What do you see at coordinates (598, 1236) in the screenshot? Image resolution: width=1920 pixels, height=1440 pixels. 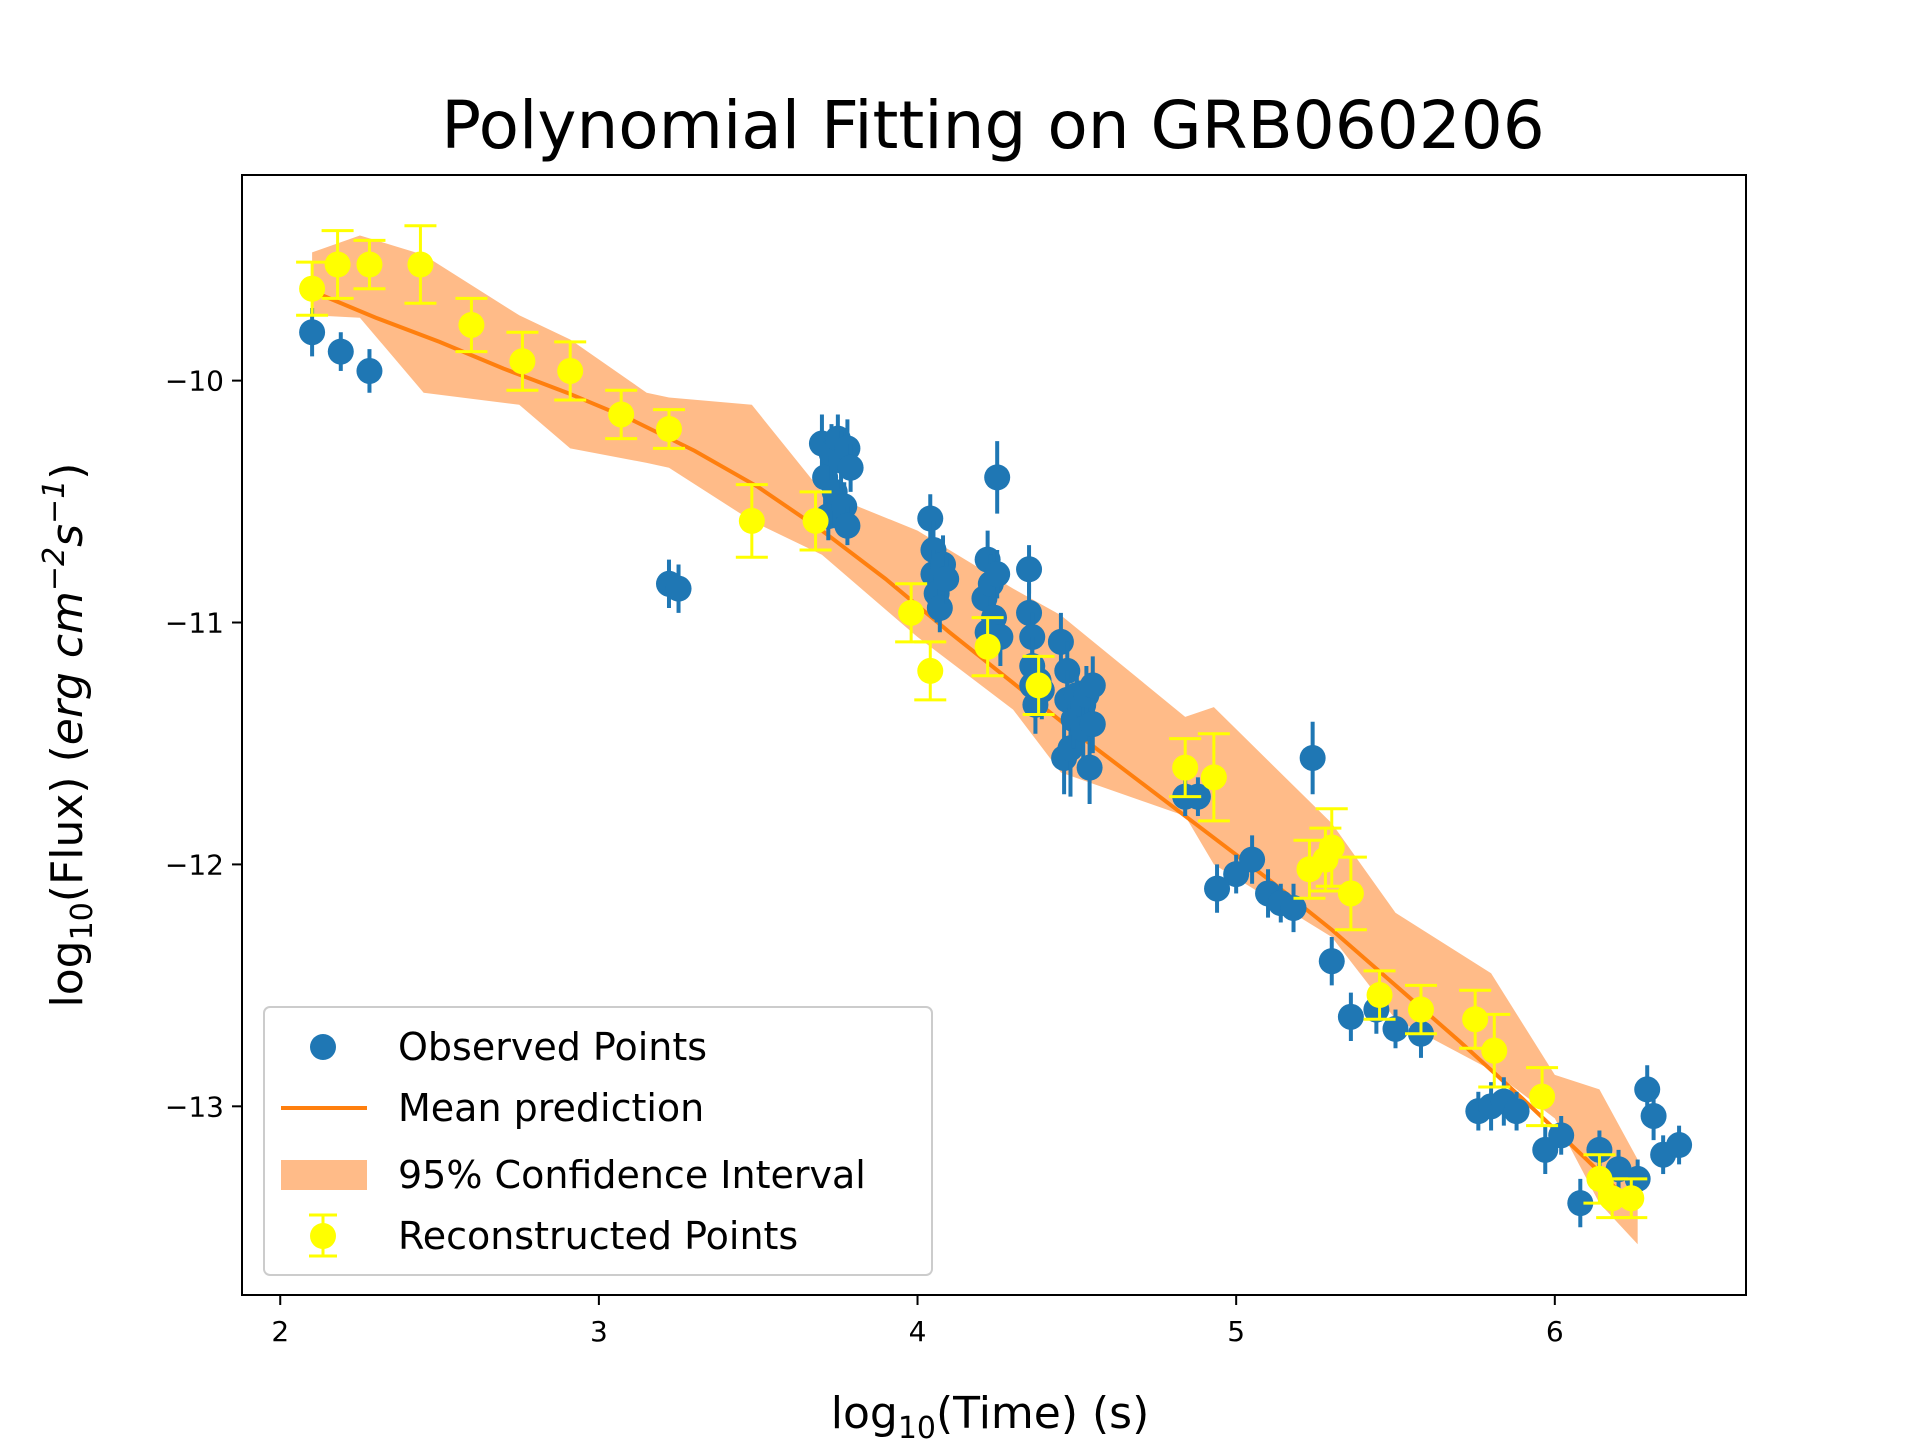 I see `legend-label-reconstructed: Reconstructed Points` at bounding box center [598, 1236].